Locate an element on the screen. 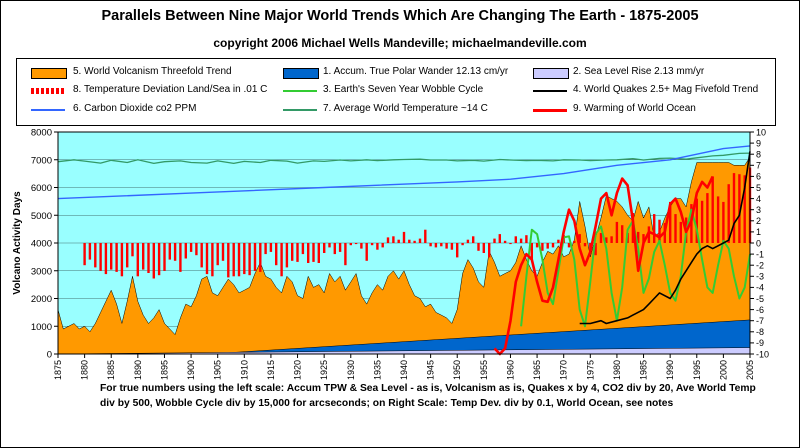 This screenshot has height=448, width=800. x-tick-label: 1945 is located at coordinates (431, 370).